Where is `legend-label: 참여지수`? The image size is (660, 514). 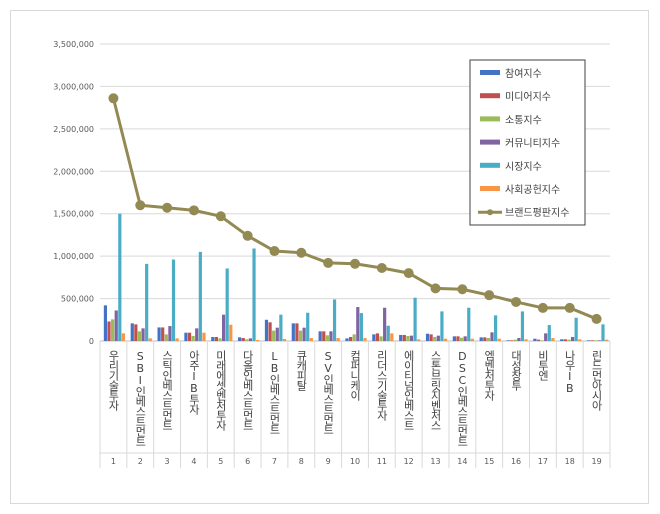 legend-label: 참여지수 is located at coordinates (523, 74).